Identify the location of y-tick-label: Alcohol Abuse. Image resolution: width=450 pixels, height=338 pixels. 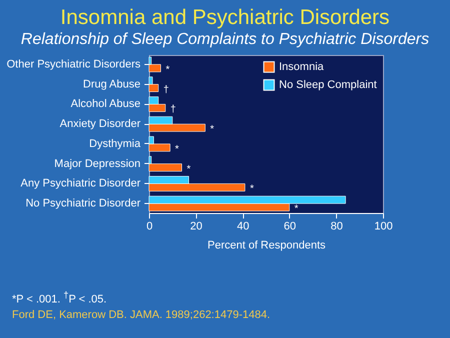
(105, 104).